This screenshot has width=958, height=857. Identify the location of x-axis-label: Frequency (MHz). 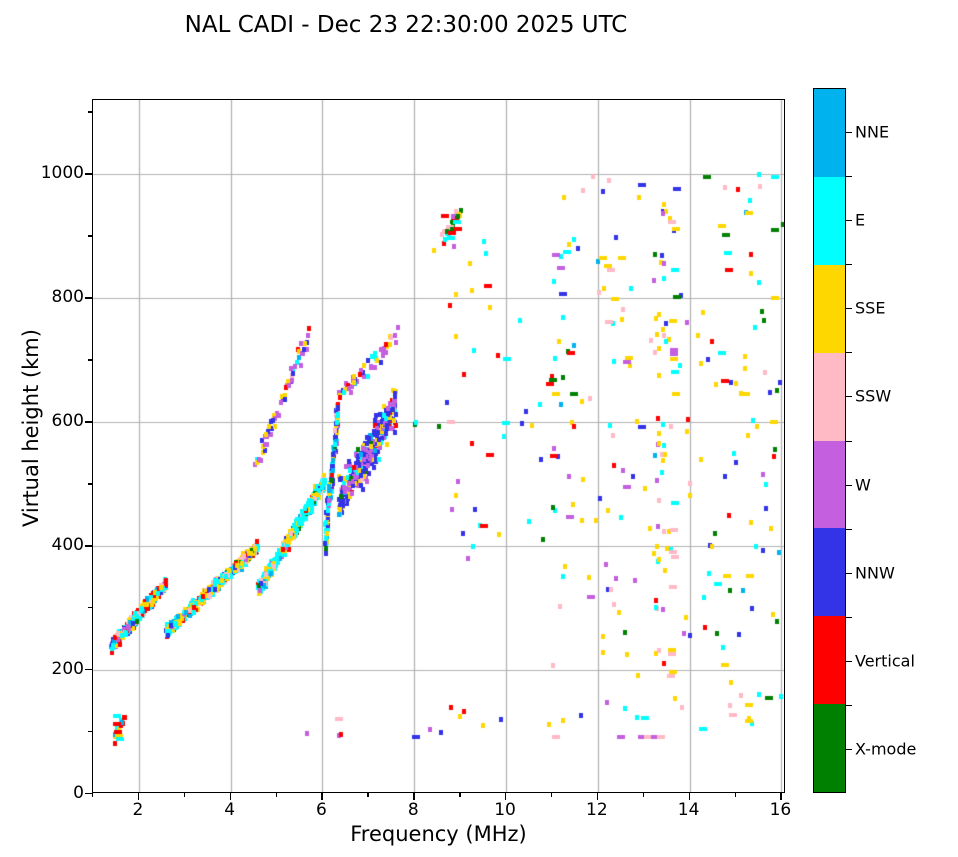
(438, 834).